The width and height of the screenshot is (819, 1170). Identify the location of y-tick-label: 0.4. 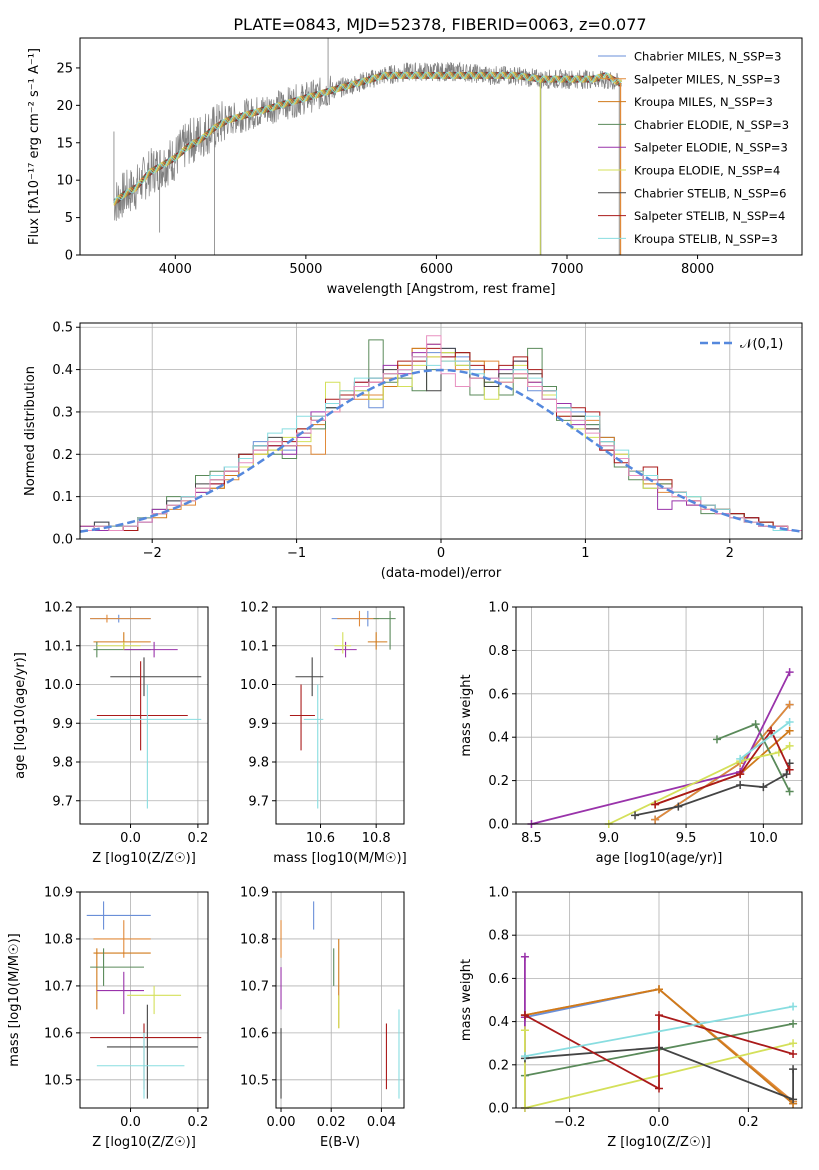
(498, 738).